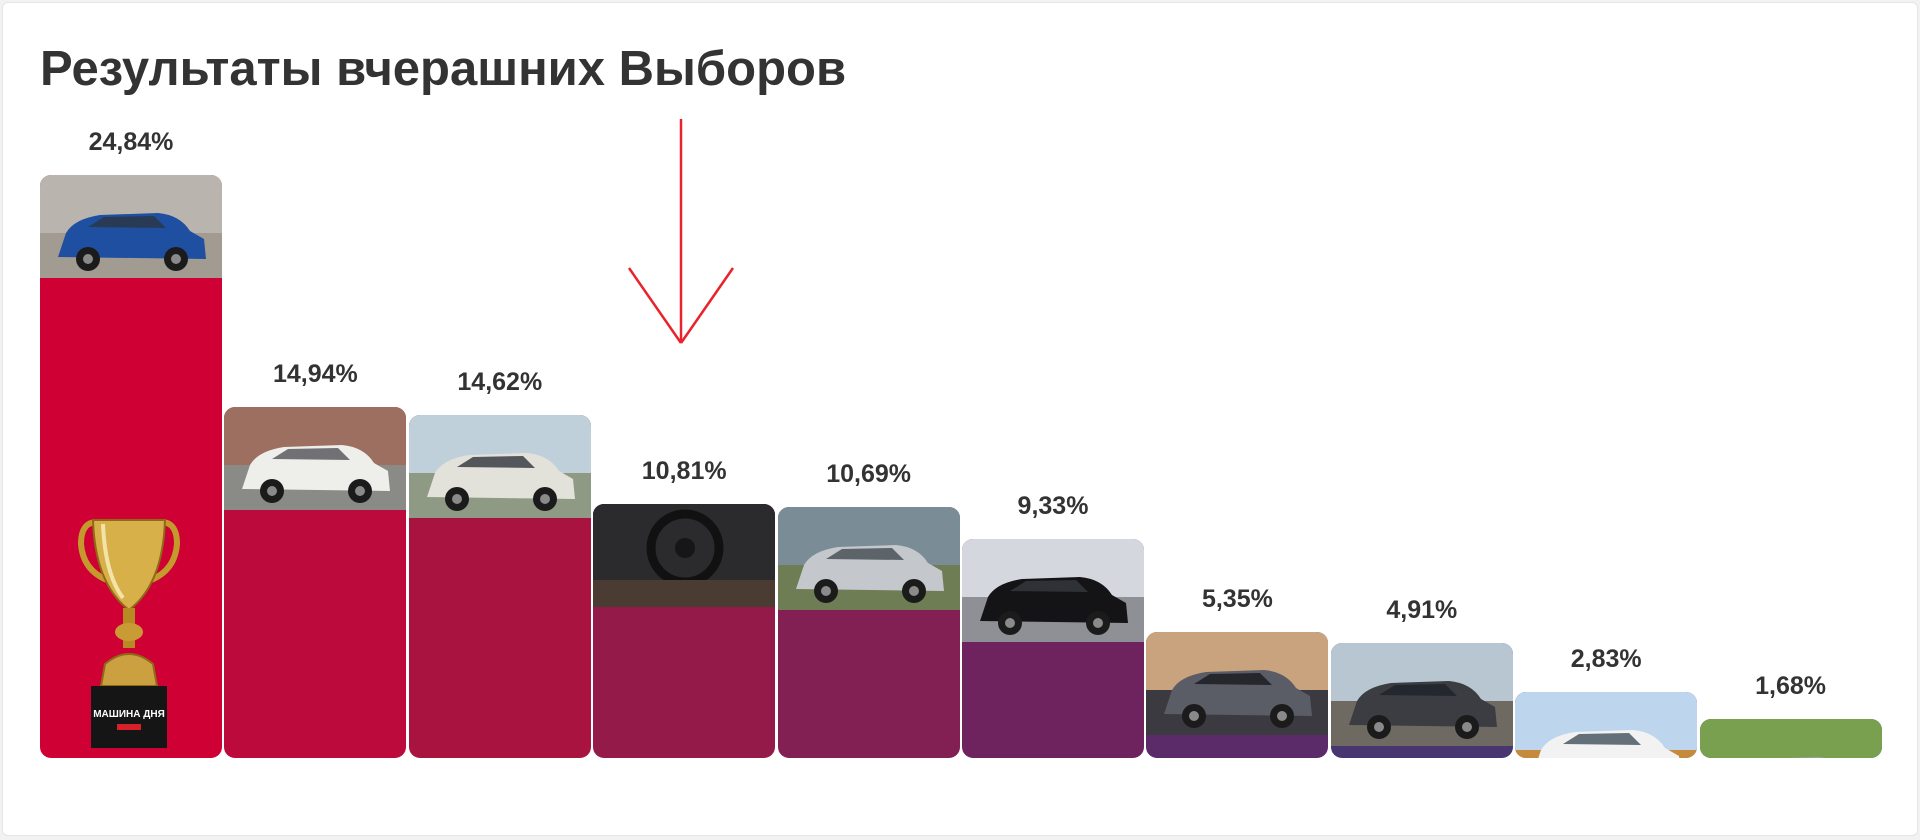 The image size is (1920, 840). What do you see at coordinates (684, 471) in the screenshot?
I see `percent-label-4: 10,81%` at bounding box center [684, 471].